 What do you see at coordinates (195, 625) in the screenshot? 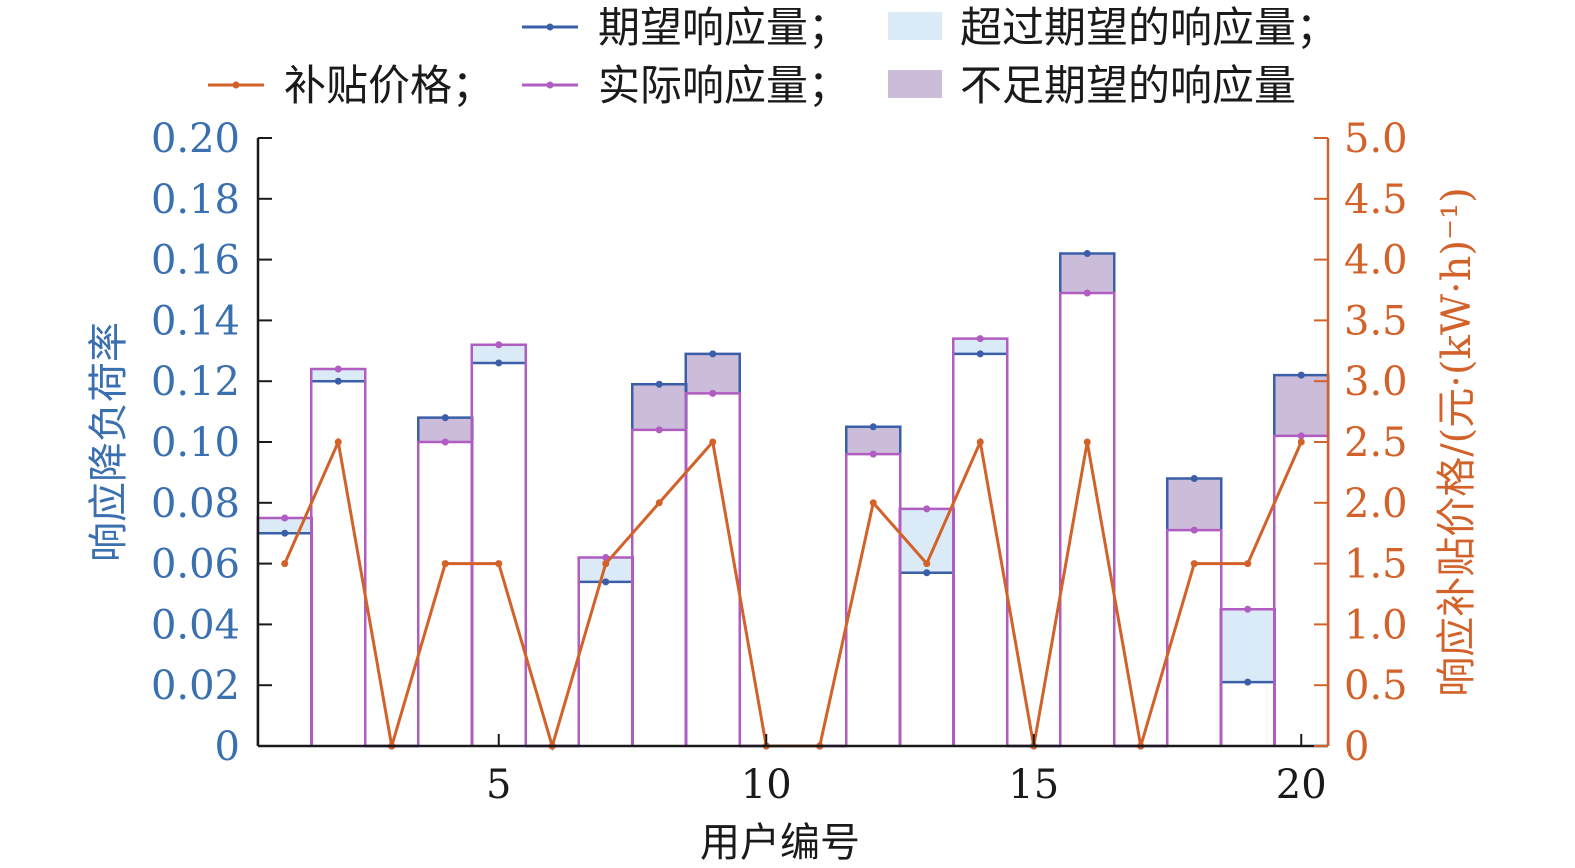
I see `left-tick-label-2: 0.04` at bounding box center [195, 625].